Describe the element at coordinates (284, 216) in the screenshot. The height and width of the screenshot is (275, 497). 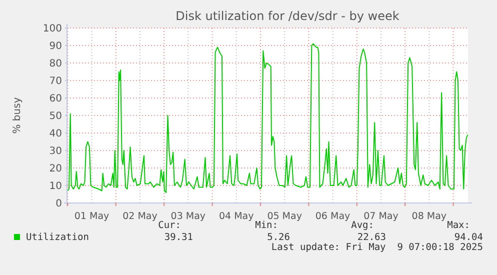
I see `x-tick-label: 05 May` at that location.